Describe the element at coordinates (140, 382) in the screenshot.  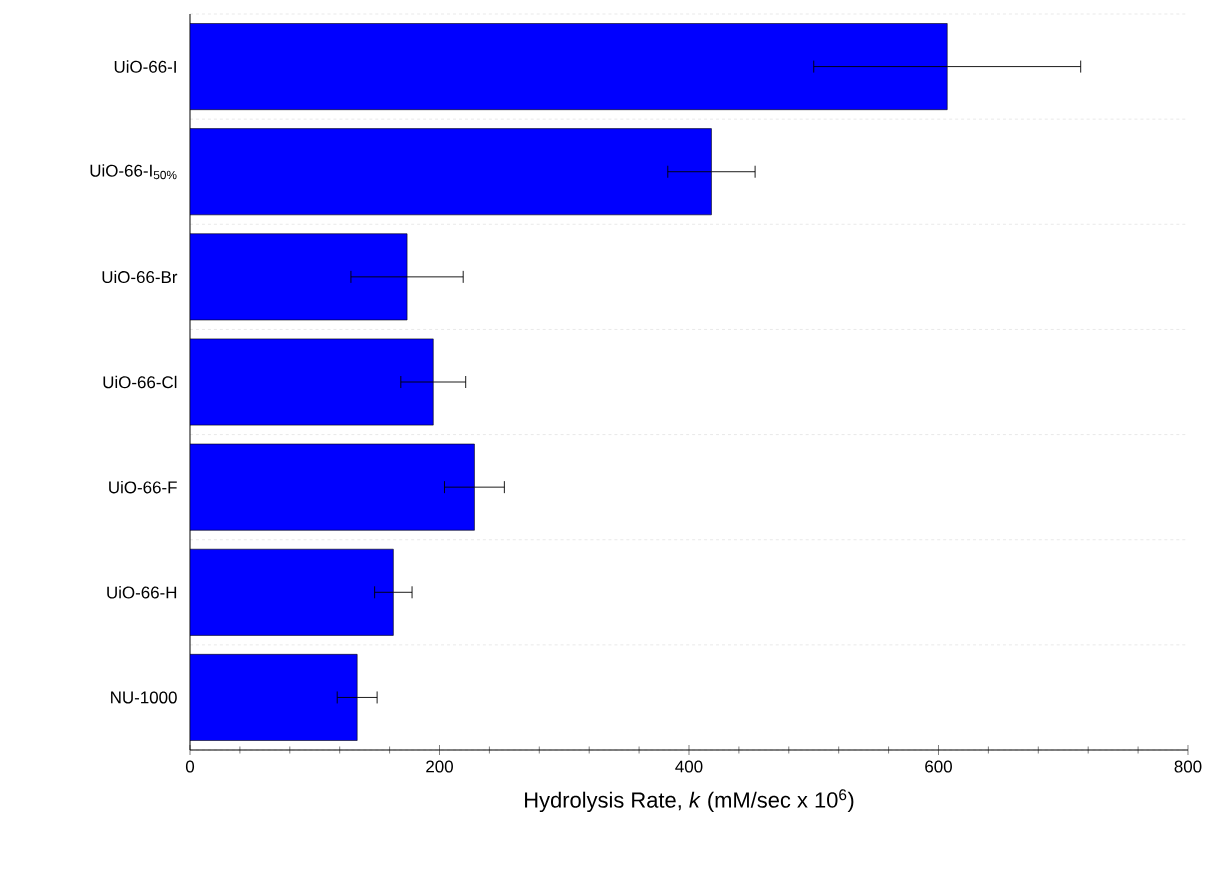
I see `y-tick-label: UiO-66-Cl` at that location.